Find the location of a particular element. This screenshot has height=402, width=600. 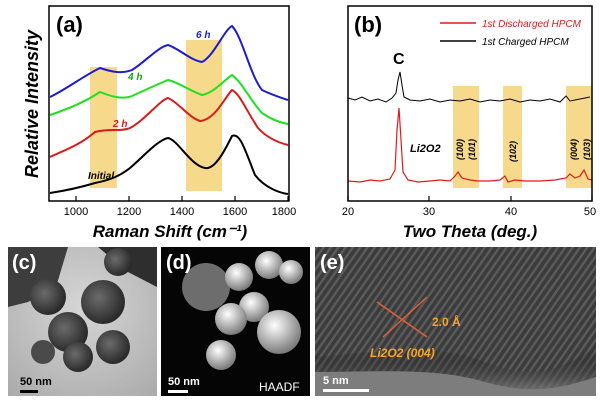

curve-charged is located at coordinates (469, 87).